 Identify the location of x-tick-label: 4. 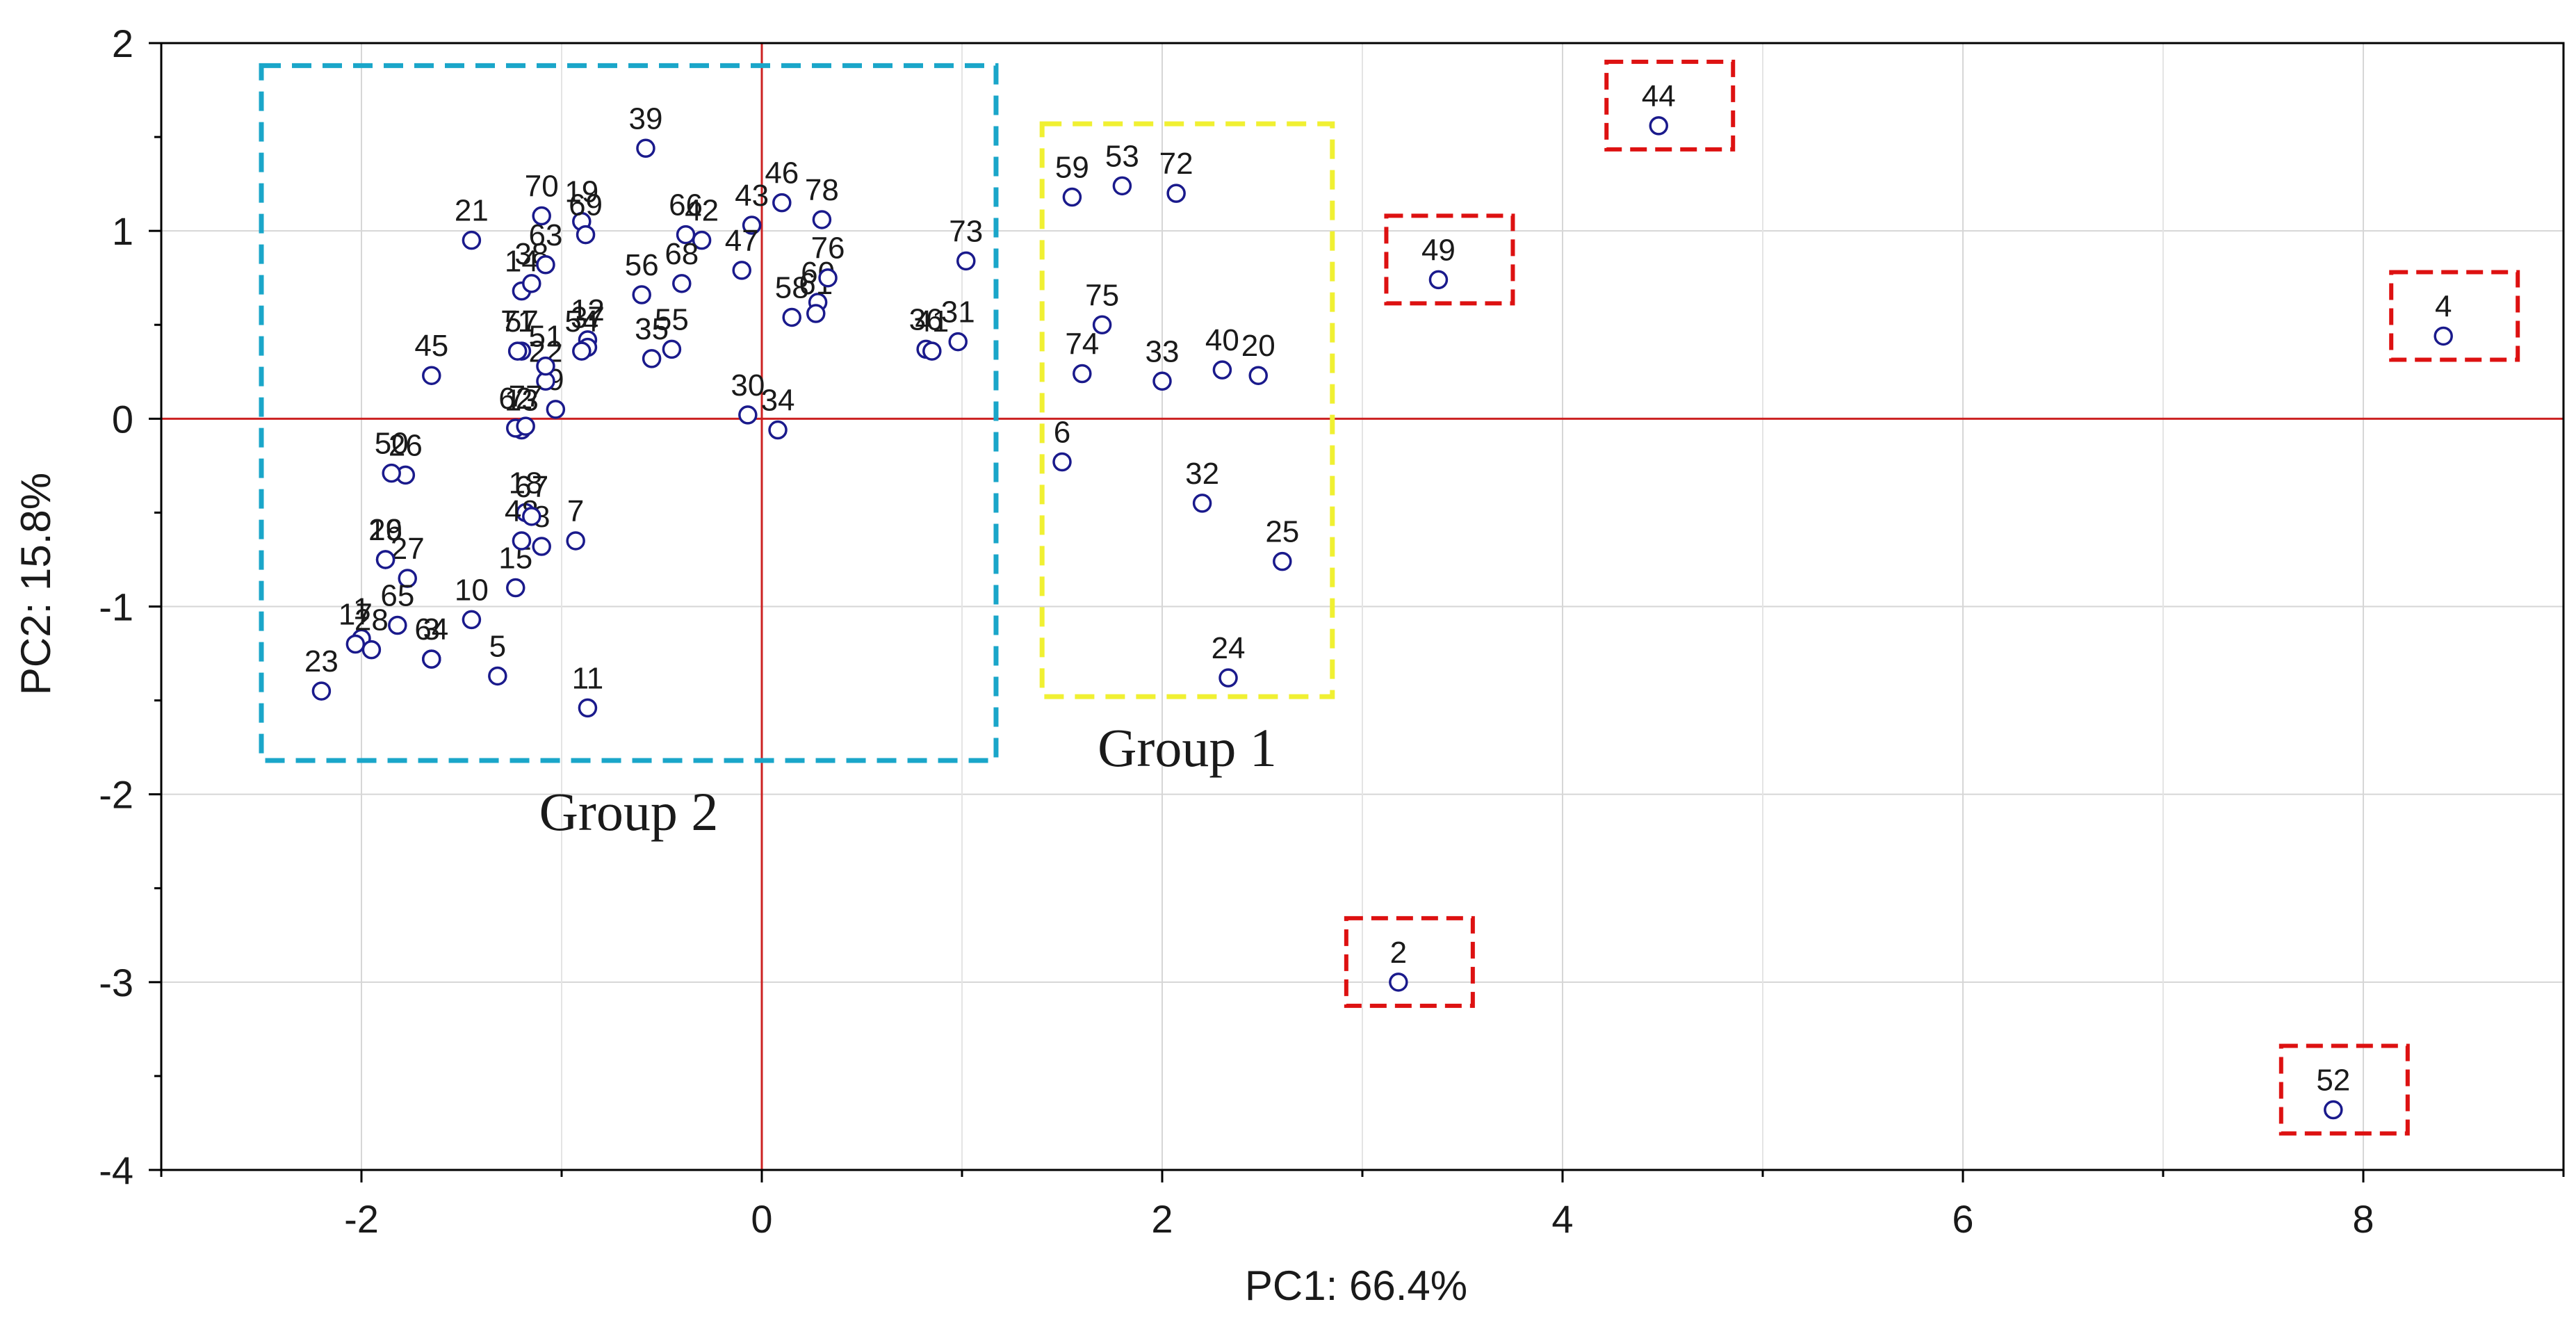
(1562, 1219).